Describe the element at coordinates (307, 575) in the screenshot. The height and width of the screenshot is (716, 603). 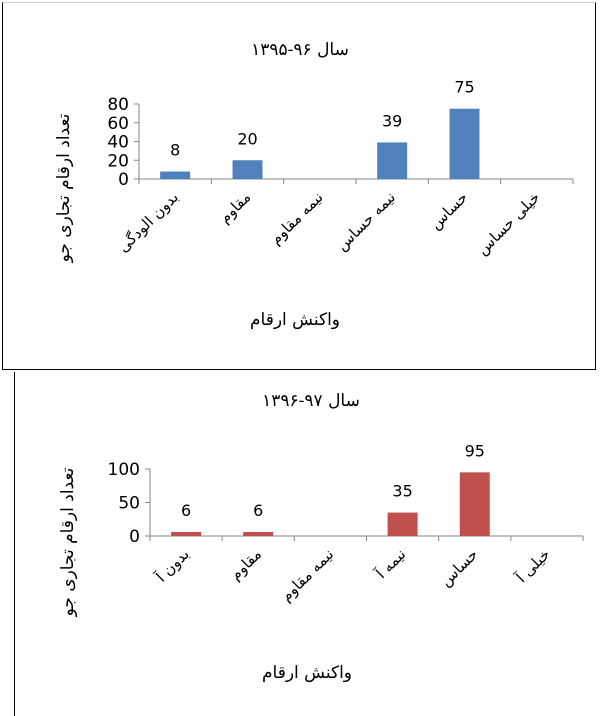
I see `chart-2-category-label: نیمه مقاوم` at that location.